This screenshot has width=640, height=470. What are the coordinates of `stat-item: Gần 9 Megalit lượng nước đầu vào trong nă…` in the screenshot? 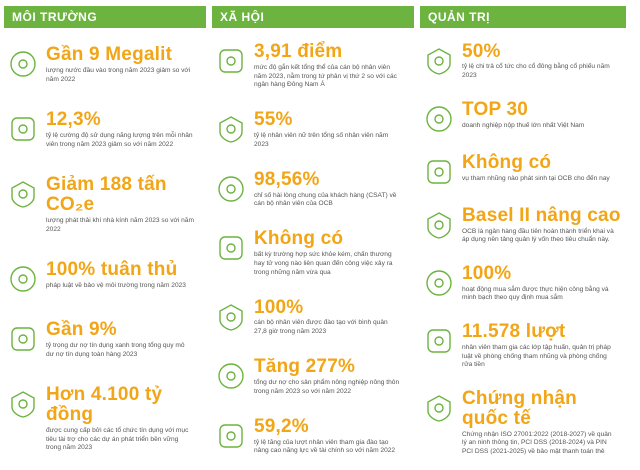 It's located at (105, 64).